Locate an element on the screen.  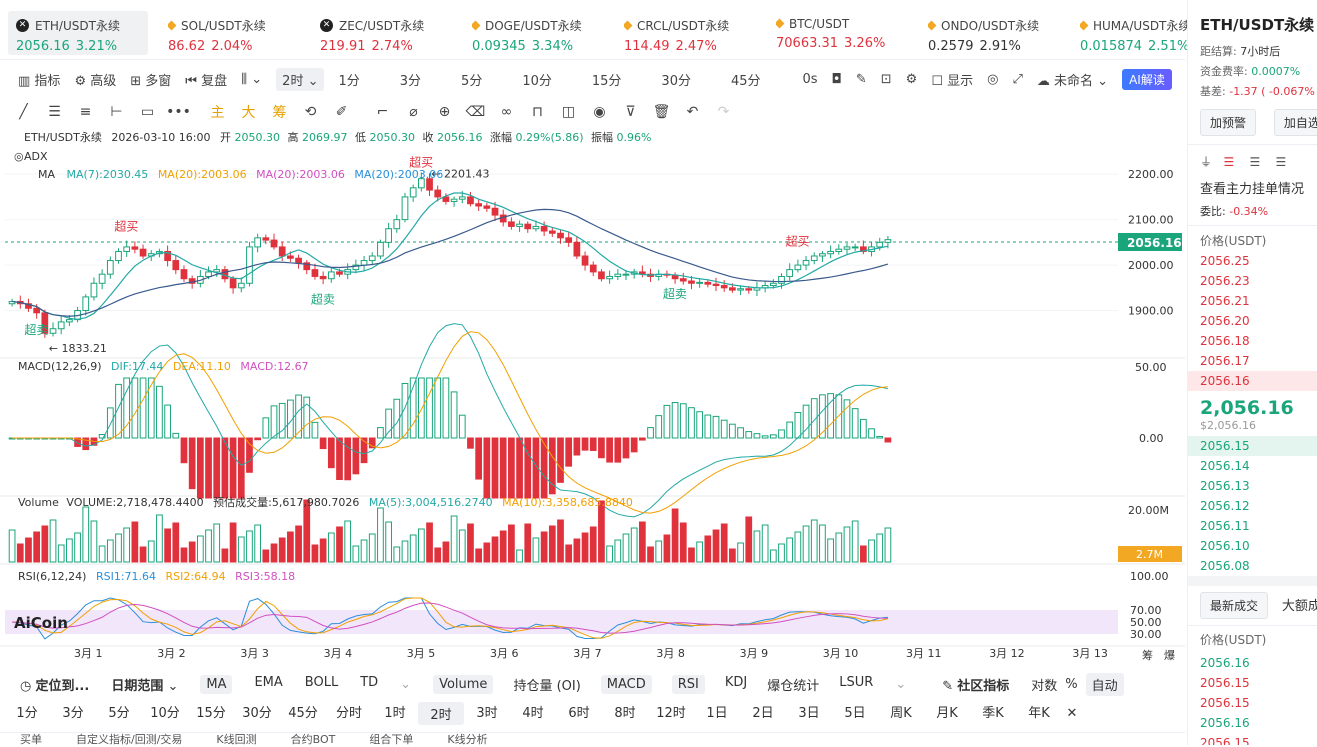
symbol-tab: BTC/USDT 70663.31 3.26% is located at coordinates (838, 33).